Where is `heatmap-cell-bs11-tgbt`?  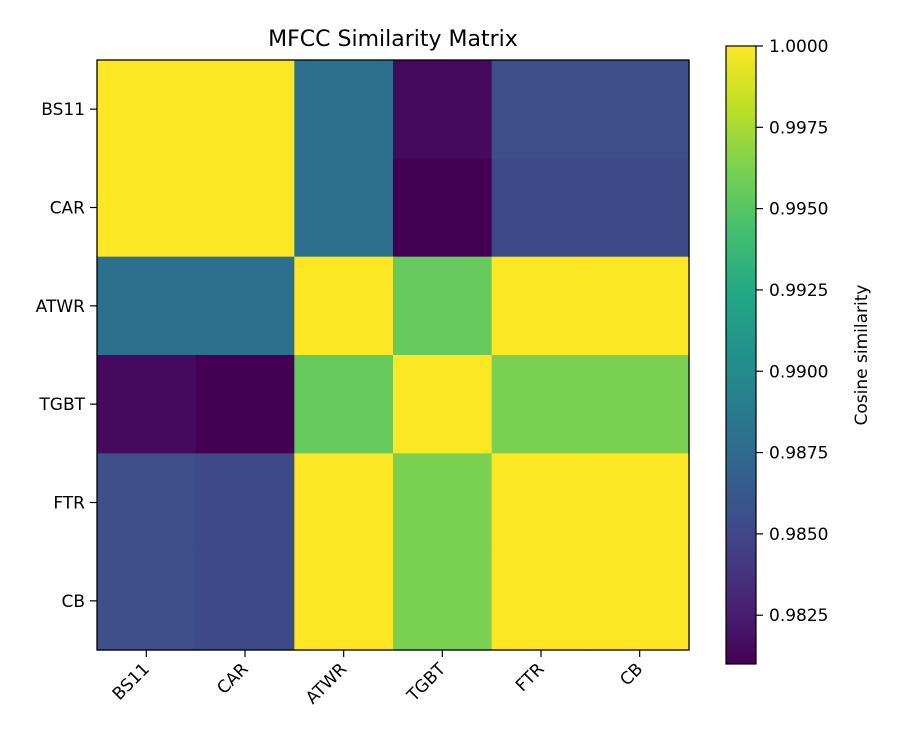
heatmap-cell-bs11-tgbt is located at coordinates (443, 109).